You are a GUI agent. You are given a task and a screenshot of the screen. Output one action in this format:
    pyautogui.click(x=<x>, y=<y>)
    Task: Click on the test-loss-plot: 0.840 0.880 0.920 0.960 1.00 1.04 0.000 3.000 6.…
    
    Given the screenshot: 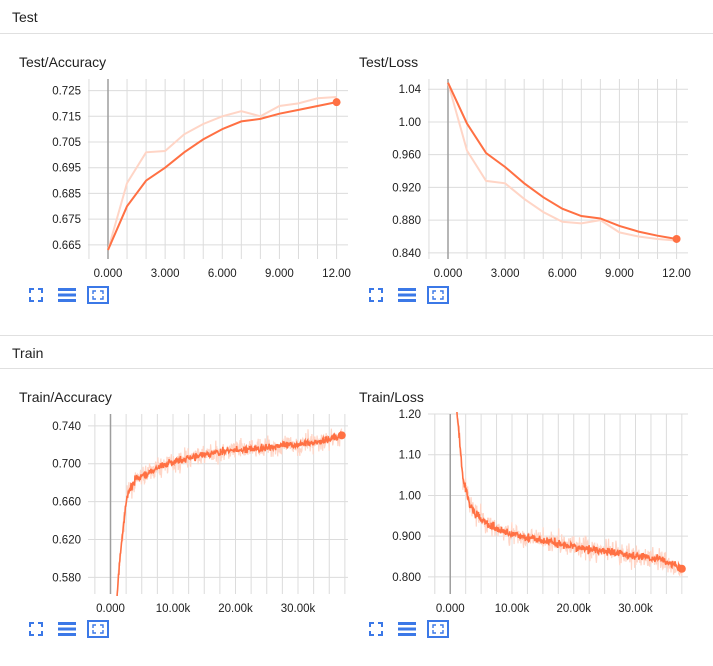 What is the action you would take?
    pyautogui.click(x=541, y=179)
    